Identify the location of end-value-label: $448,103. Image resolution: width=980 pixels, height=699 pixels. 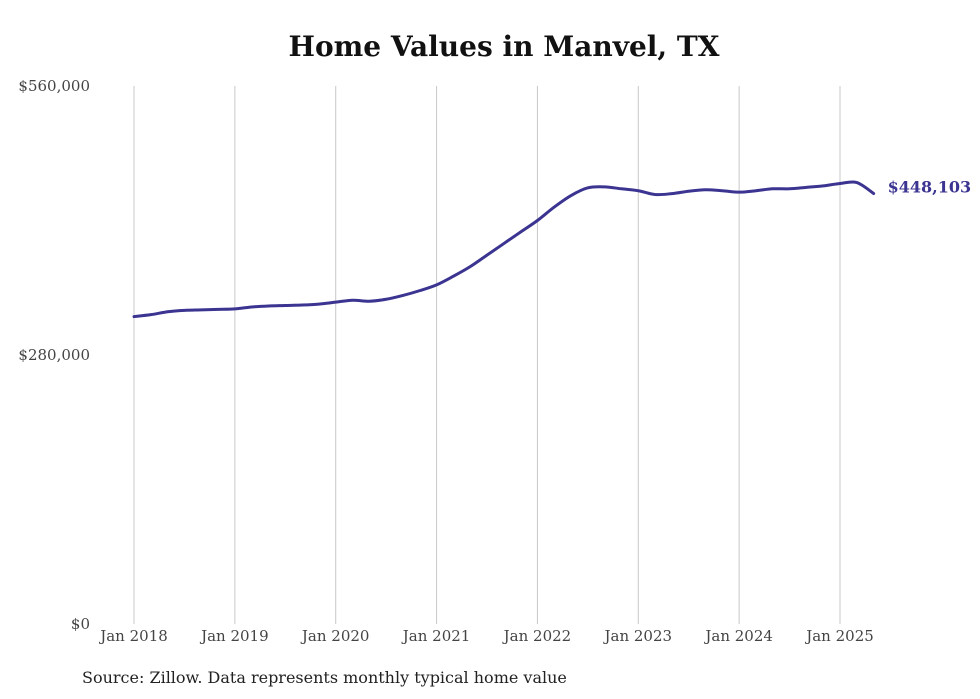
(930, 187).